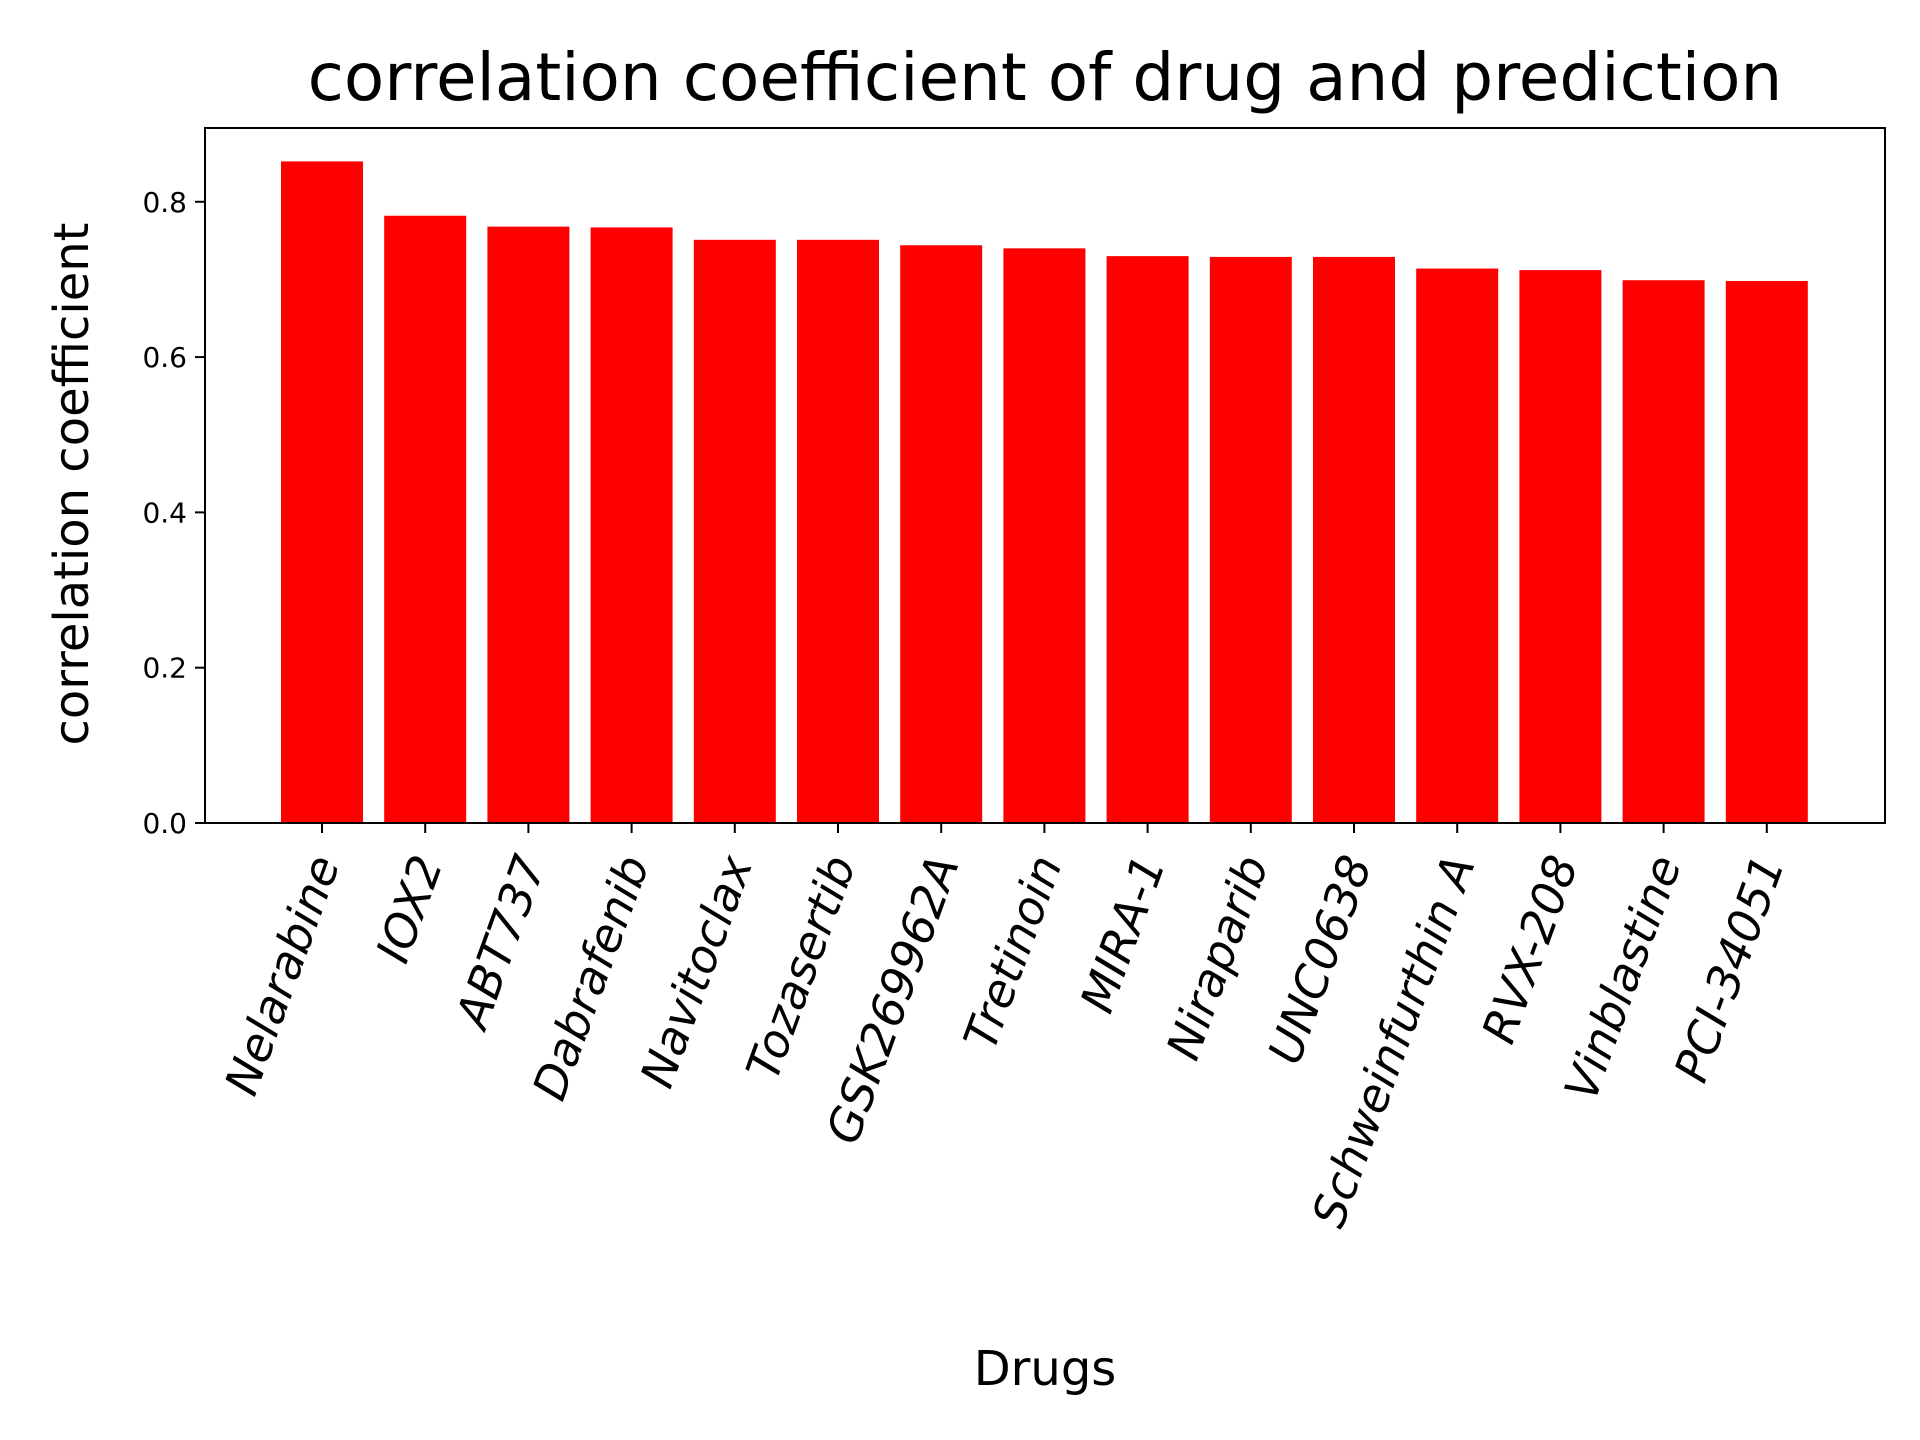  I want to click on y-tick-label: 0.2, so click(164, 668).